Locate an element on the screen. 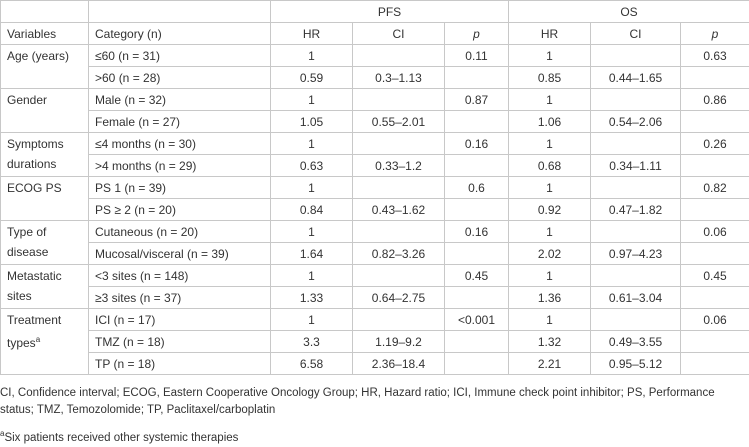 The image size is (749, 447). category-cell: Cutaneous (n = 20) is located at coordinates (180, 232).